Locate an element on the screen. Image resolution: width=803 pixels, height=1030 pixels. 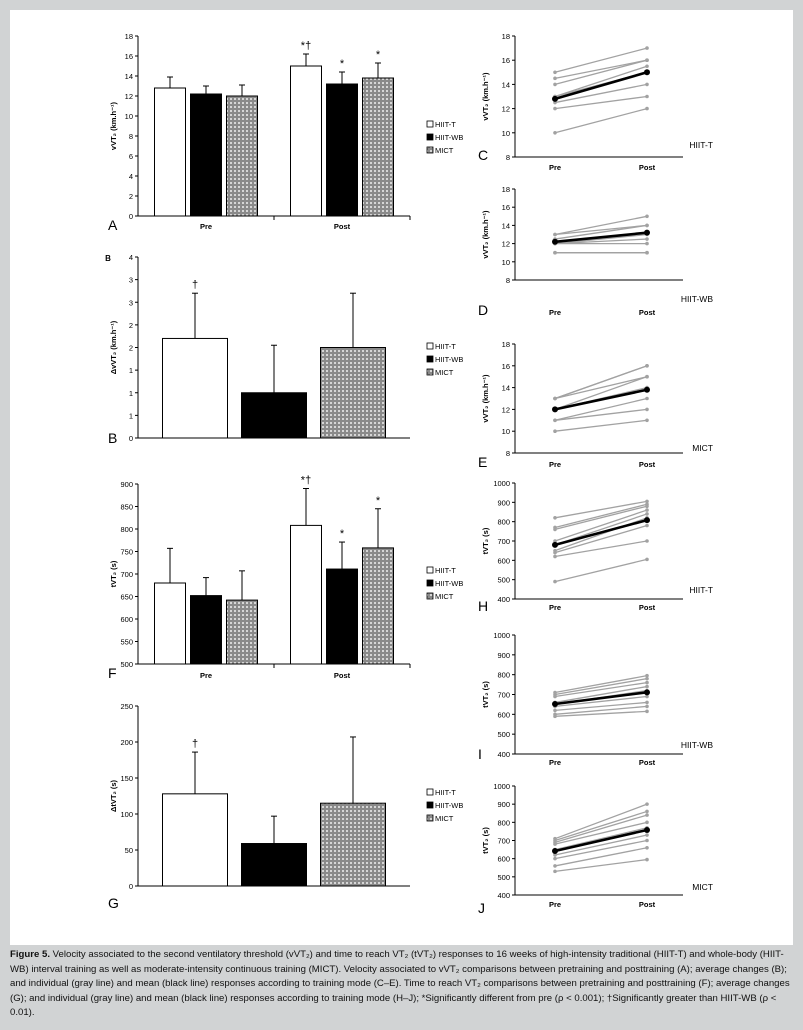
panel-d-ytick-label: 18 is located at coordinates (506, 189).